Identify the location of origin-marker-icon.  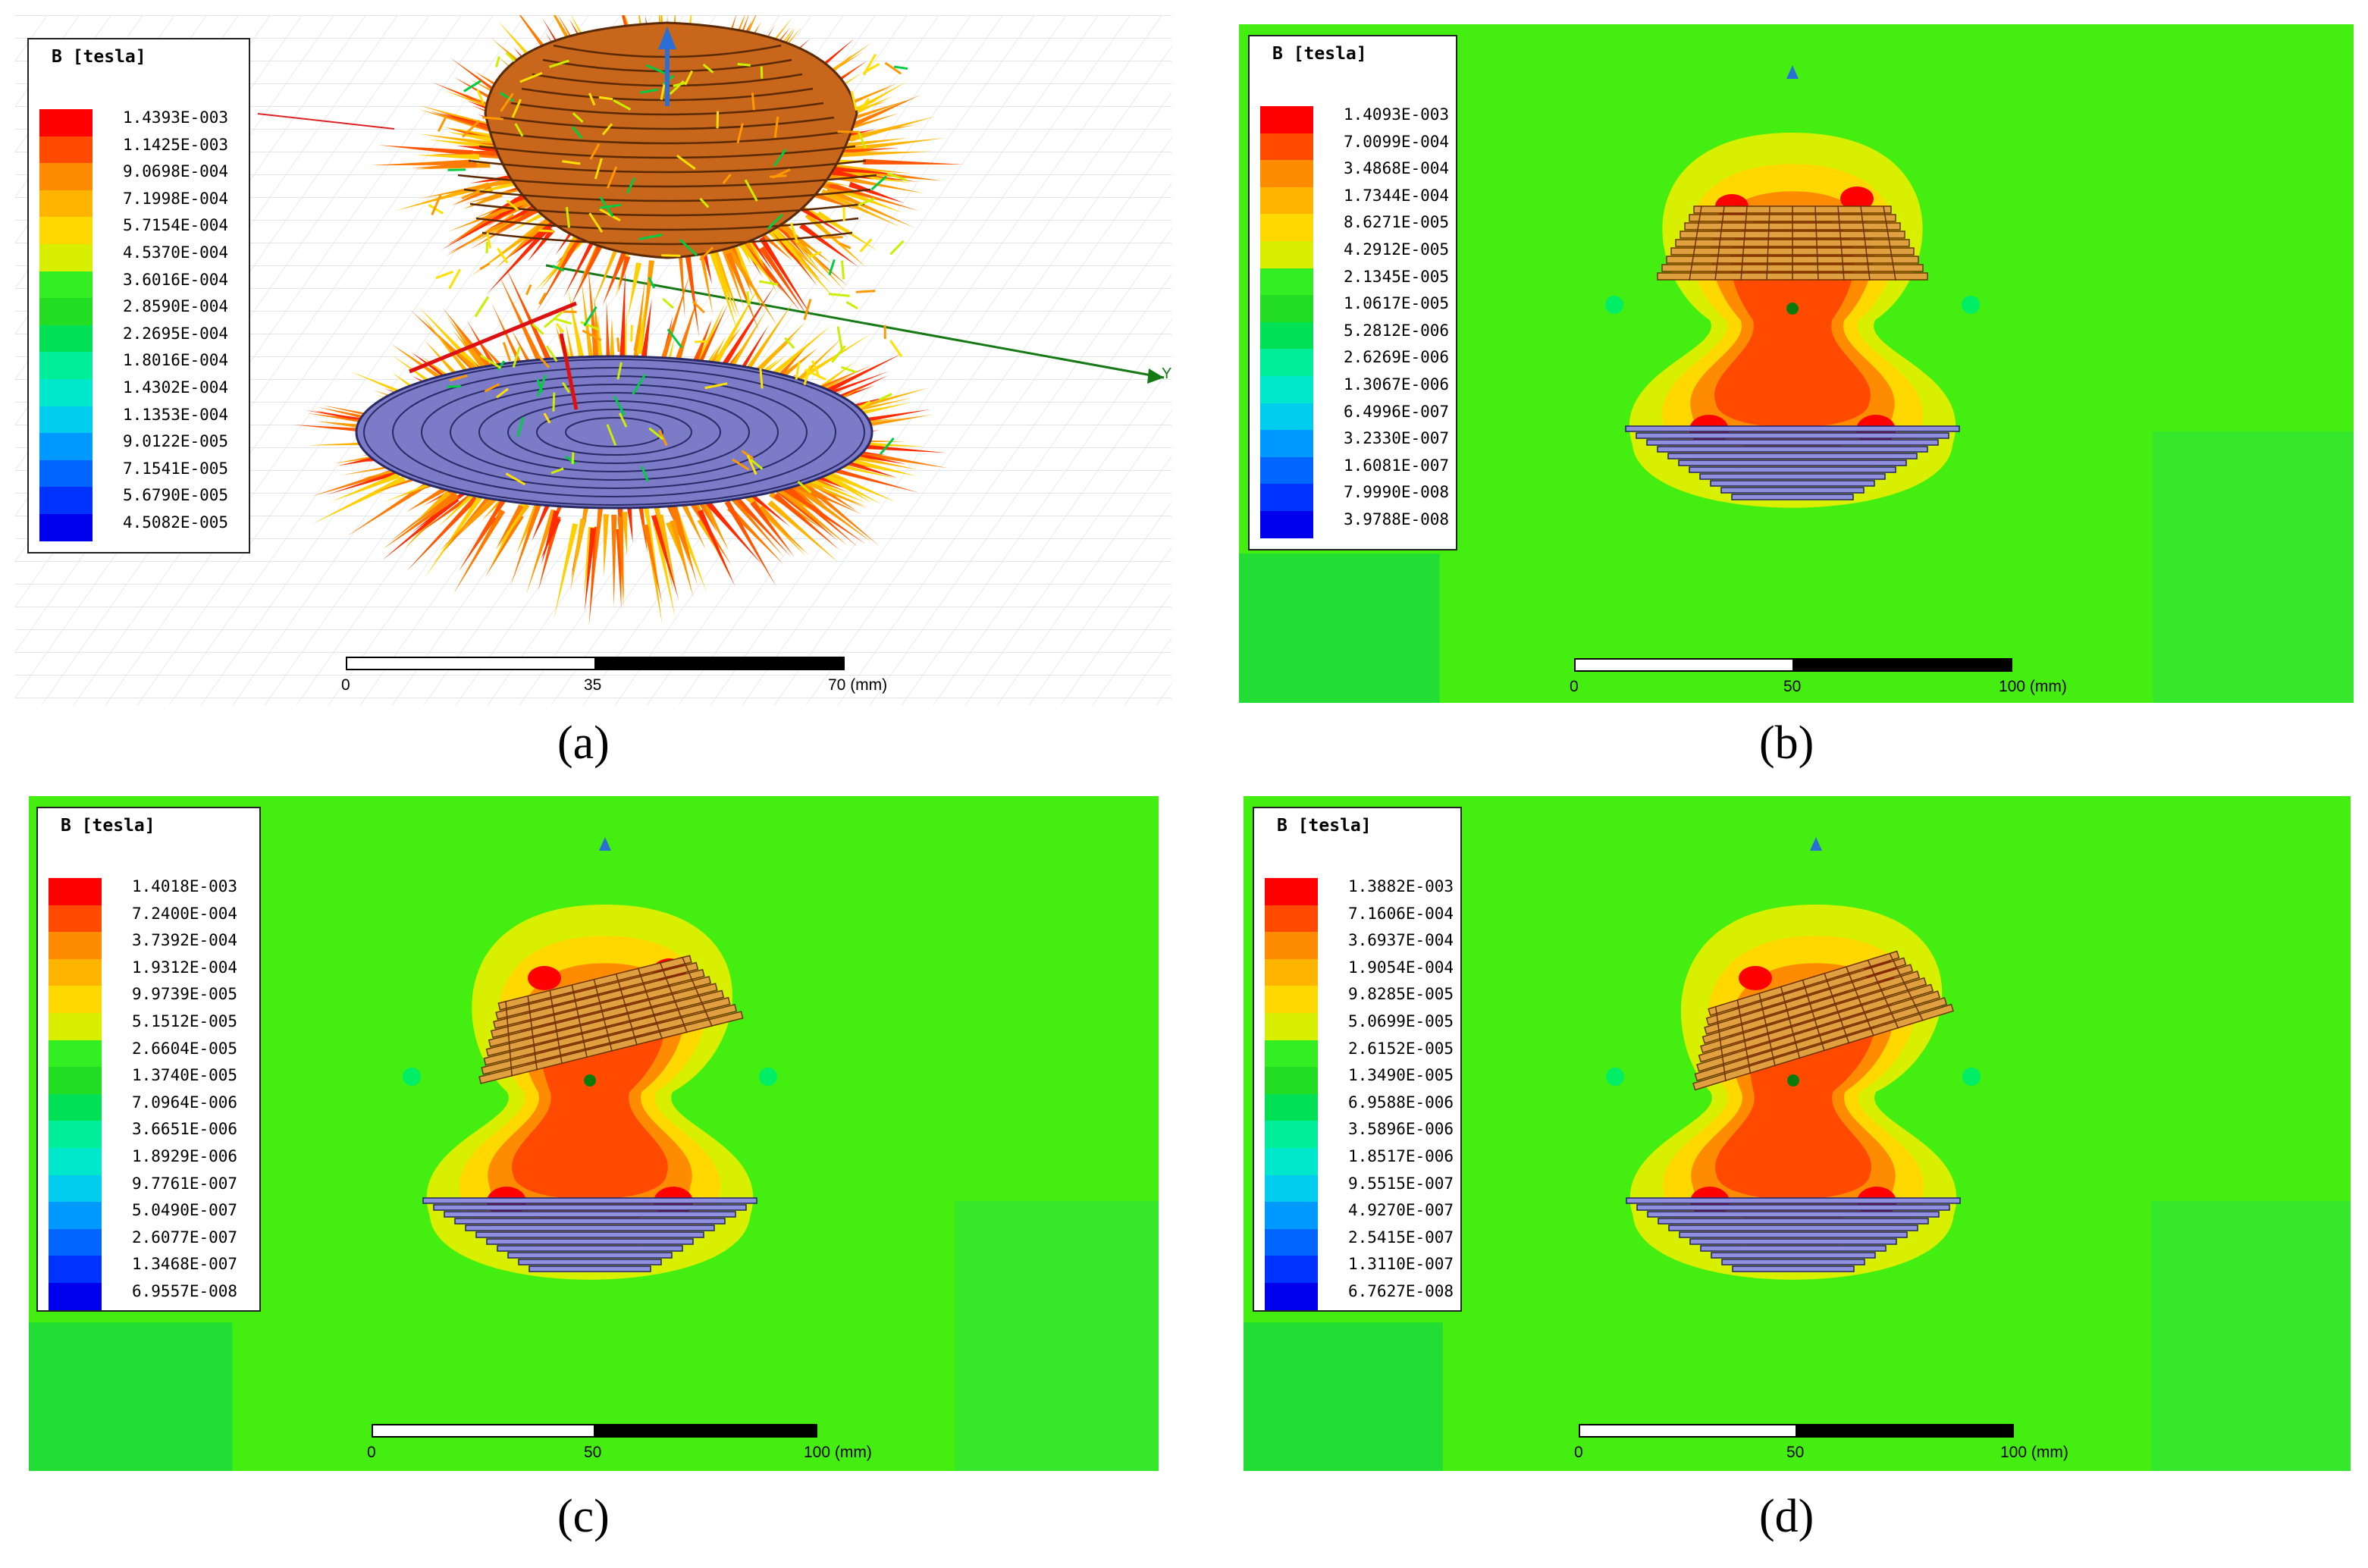
(1792, 309).